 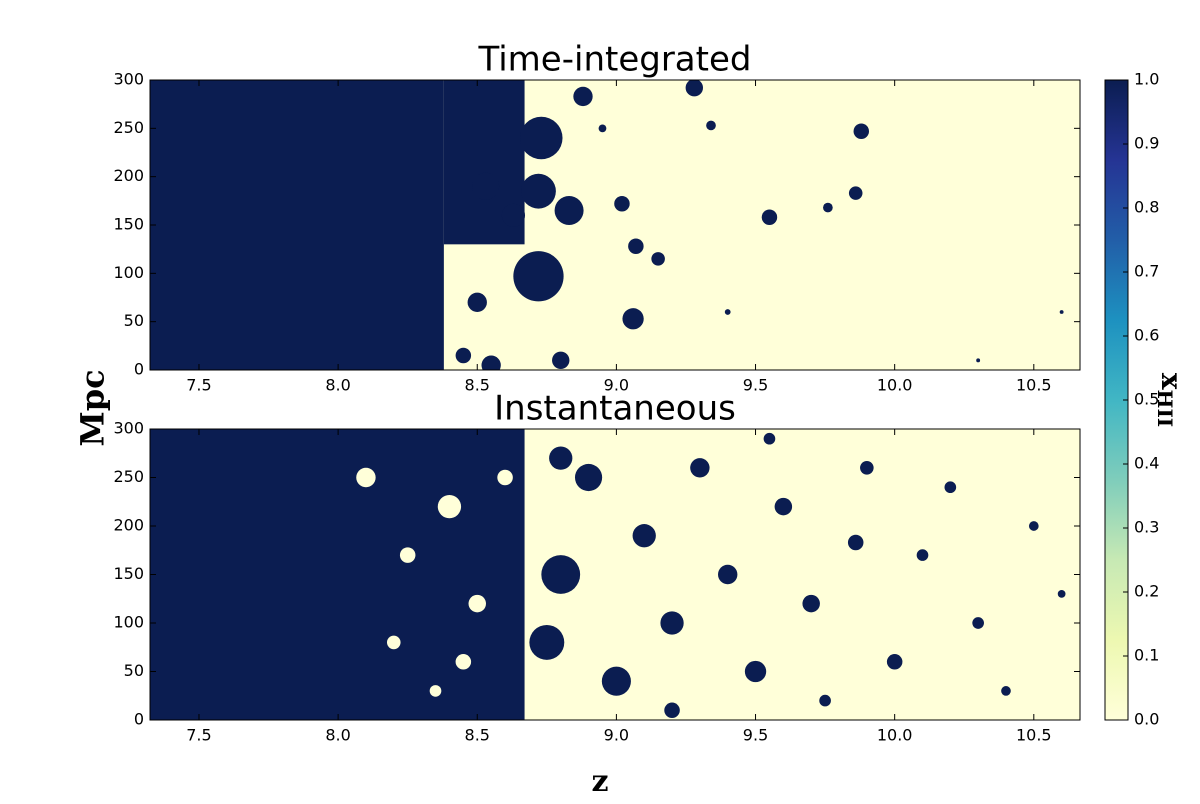 What do you see at coordinates (1146, 527) in the screenshot?
I see `colorbar-tick-label: 0.3` at bounding box center [1146, 527].